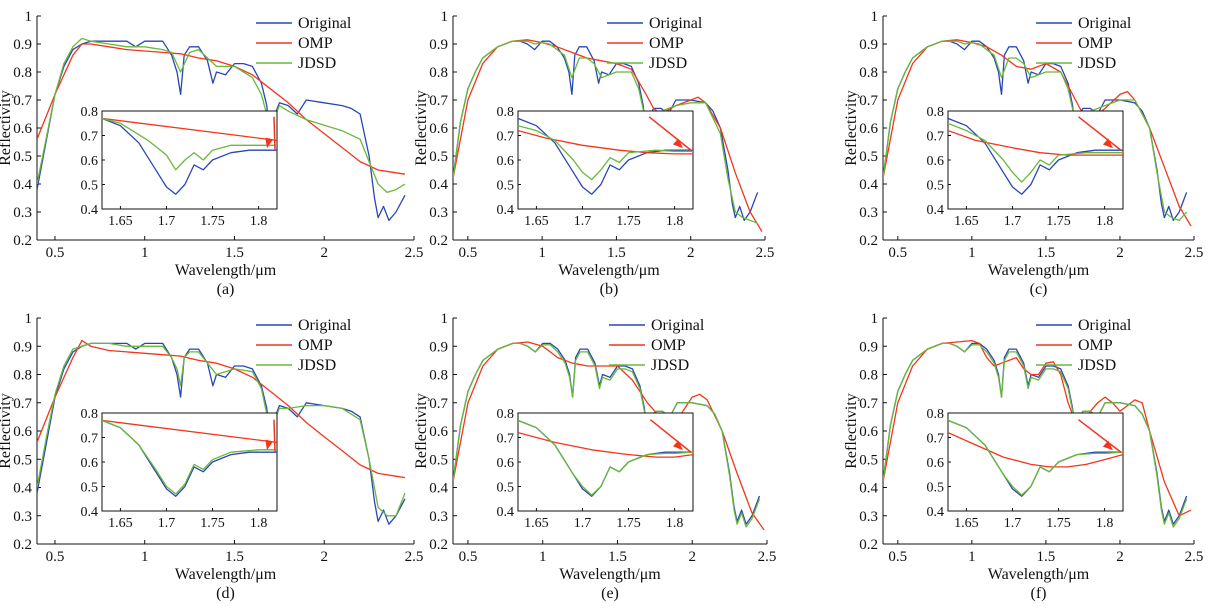  What do you see at coordinates (1039, 289) in the screenshot?
I see `panel-caption: (c)` at bounding box center [1039, 289].